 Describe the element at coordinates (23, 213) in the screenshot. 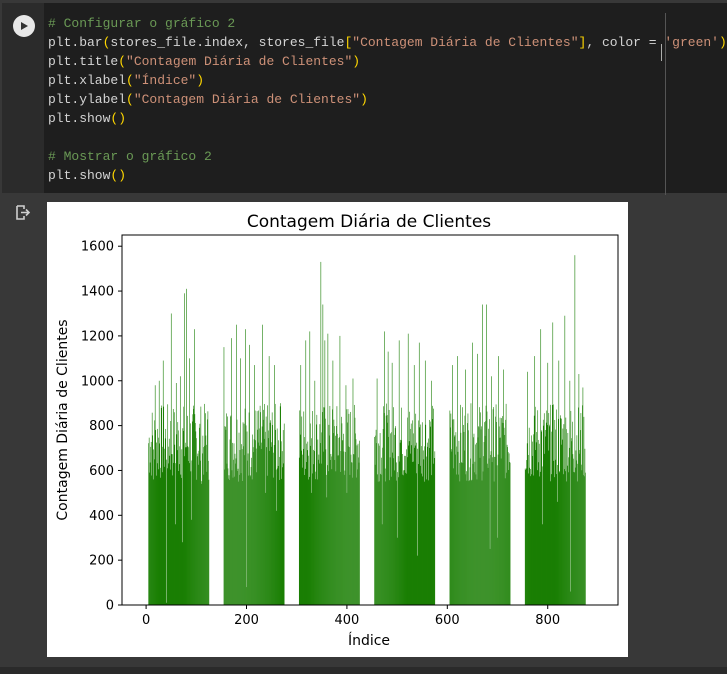

I see `output-redirect-icon` at that location.